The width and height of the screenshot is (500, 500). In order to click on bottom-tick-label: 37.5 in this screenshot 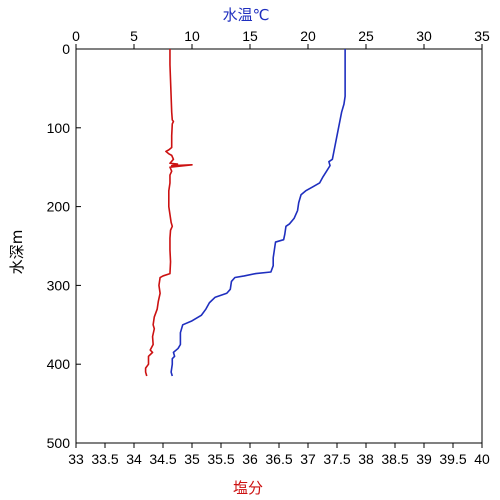, I will do `click(336, 459)`.